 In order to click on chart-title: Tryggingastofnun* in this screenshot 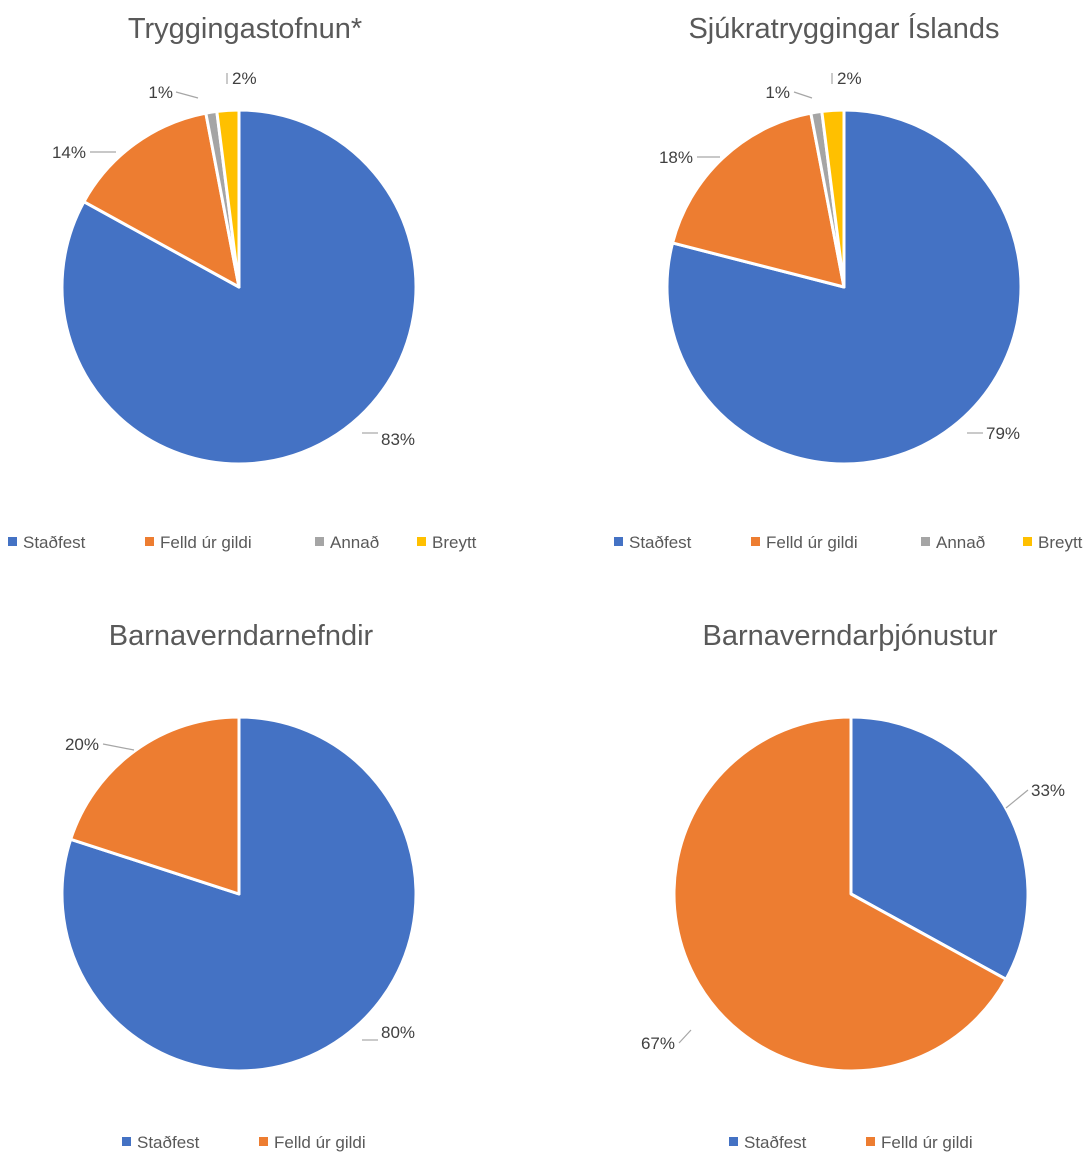, I will do `click(245, 29)`.